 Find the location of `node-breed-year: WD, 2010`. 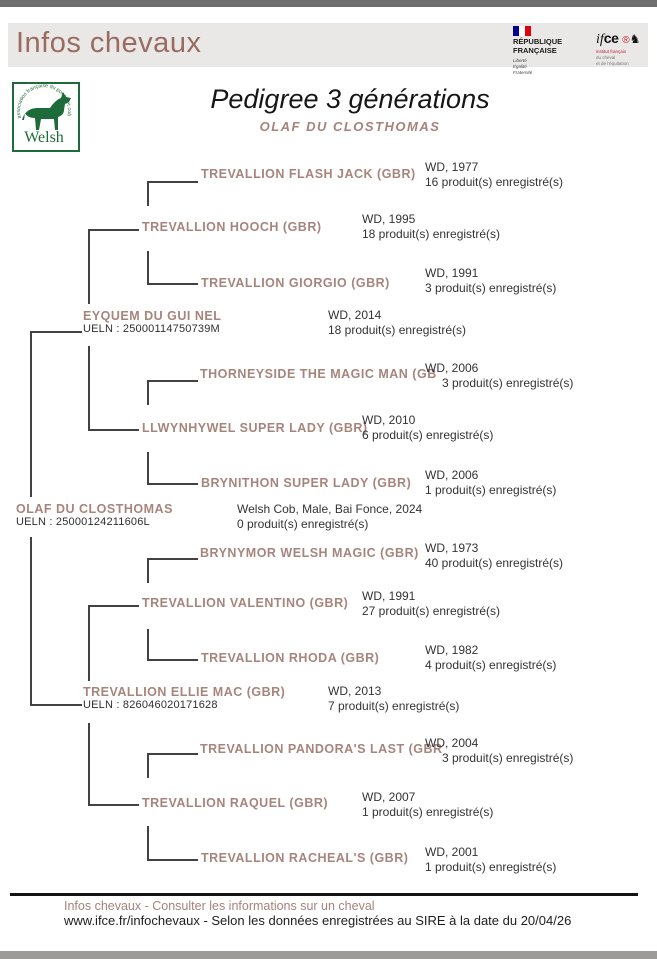

node-breed-year: WD, 2010 is located at coordinates (389, 420).